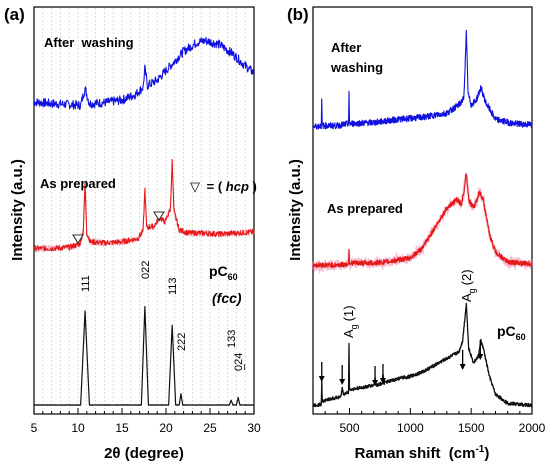 This screenshot has height=474, width=550. Describe the element at coordinates (472, 290) in the screenshot. I see `ag2-sub: g` at that location.